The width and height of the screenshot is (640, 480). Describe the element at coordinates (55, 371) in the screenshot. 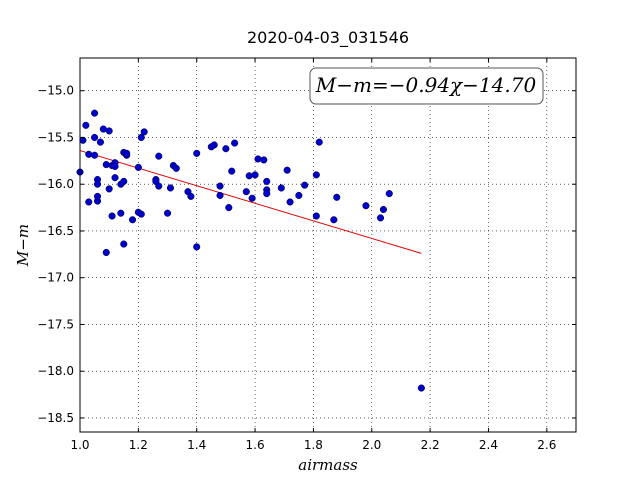

I see `y-tick-label: −18.0` at that location.